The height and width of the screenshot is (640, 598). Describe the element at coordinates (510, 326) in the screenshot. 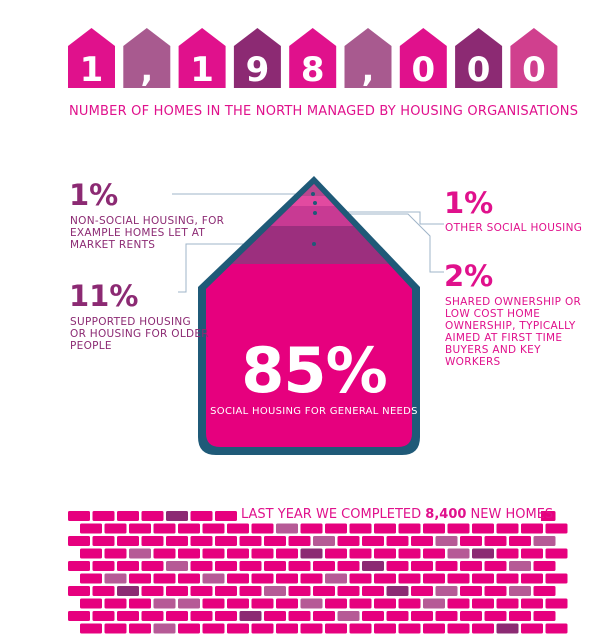

I see `label-line: OWNERSHIP, TYPICALLY` at that location.